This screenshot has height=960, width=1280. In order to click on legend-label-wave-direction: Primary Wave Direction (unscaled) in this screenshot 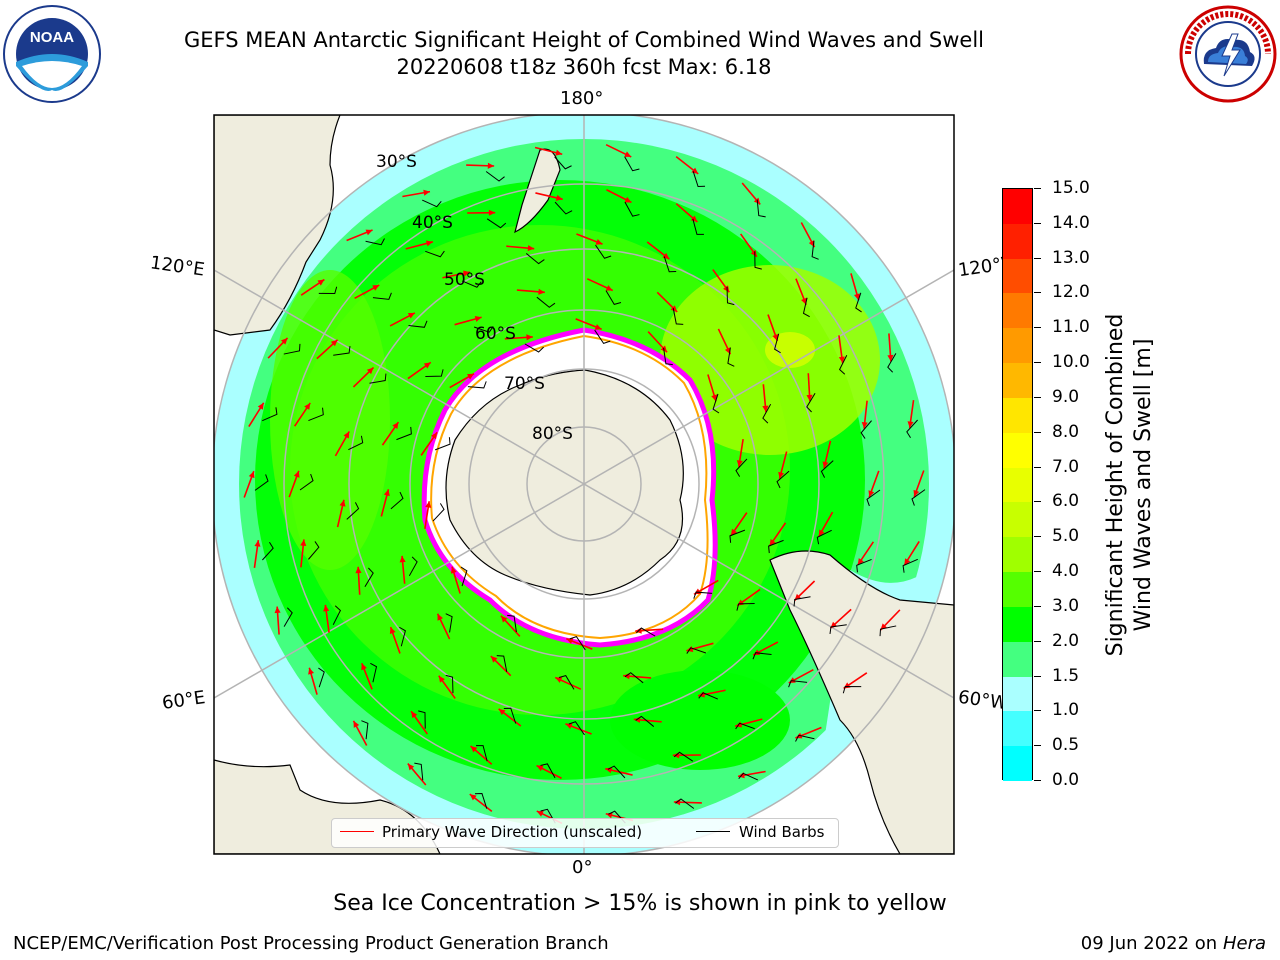, I will do `click(512, 832)`.